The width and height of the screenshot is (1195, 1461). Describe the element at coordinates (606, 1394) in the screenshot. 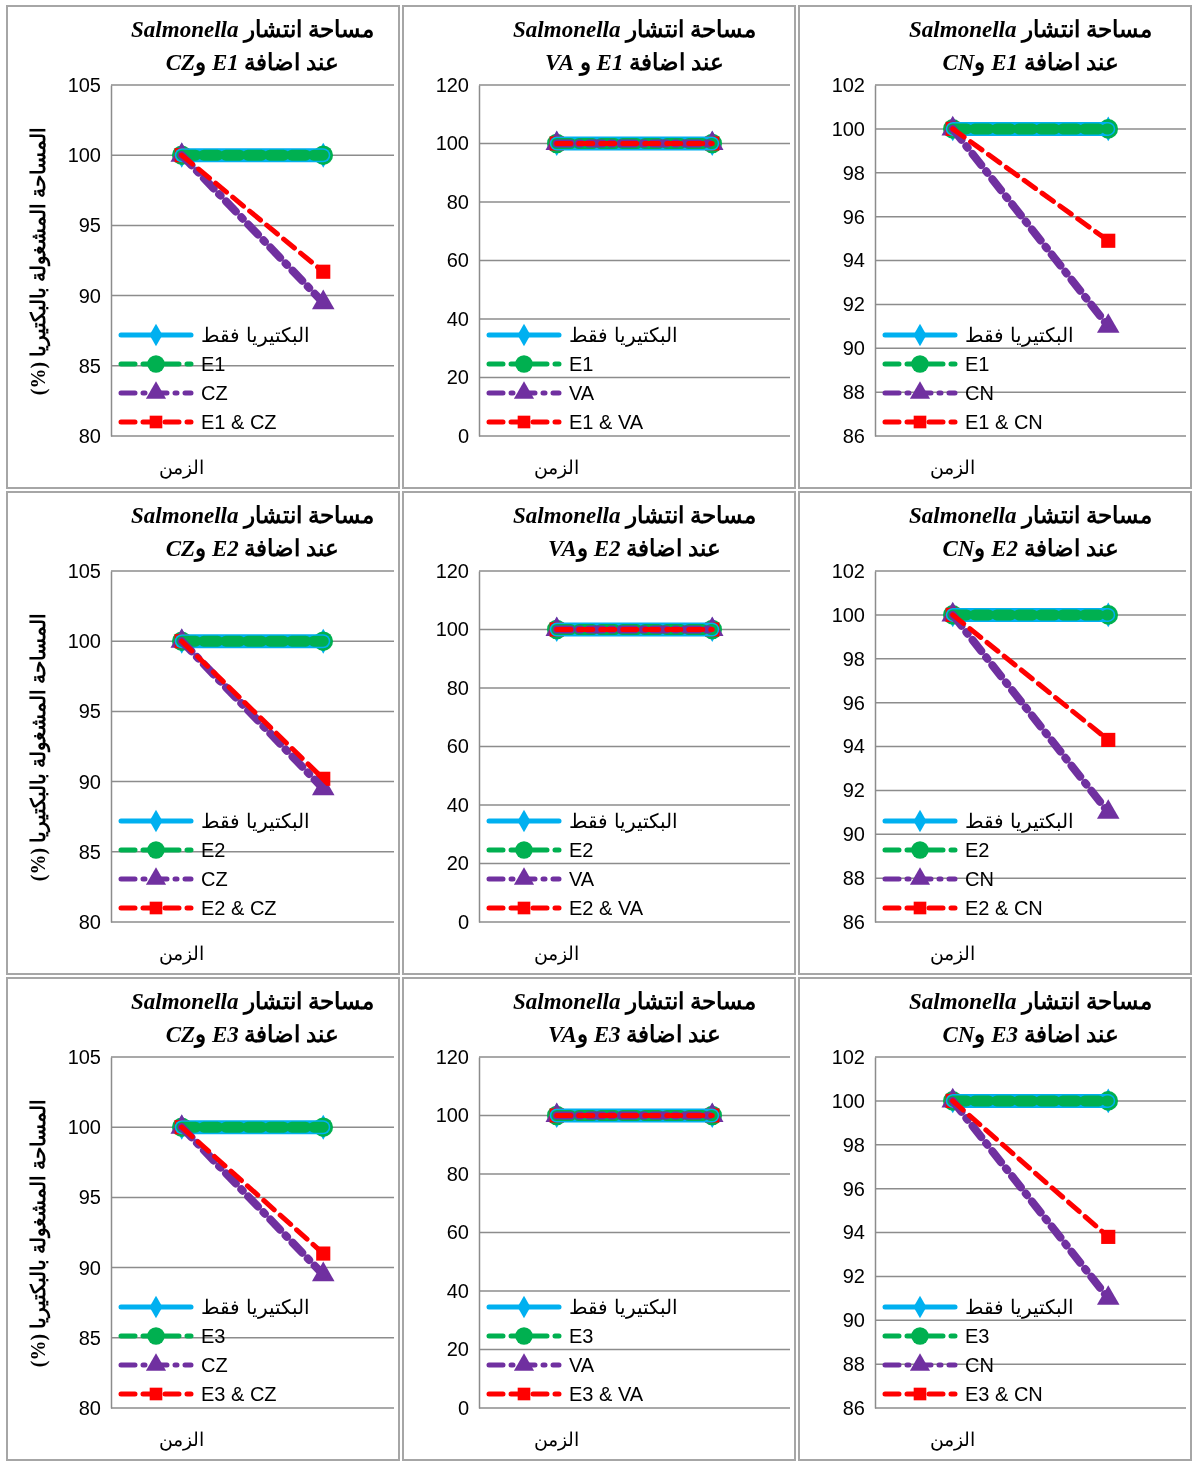

I see `legend-label: E3 & VA` at that location.